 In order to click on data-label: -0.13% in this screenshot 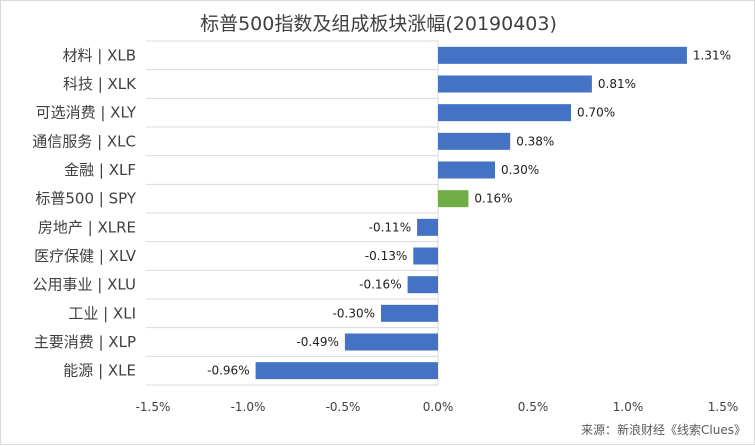, I will do `click(386, 256)`.